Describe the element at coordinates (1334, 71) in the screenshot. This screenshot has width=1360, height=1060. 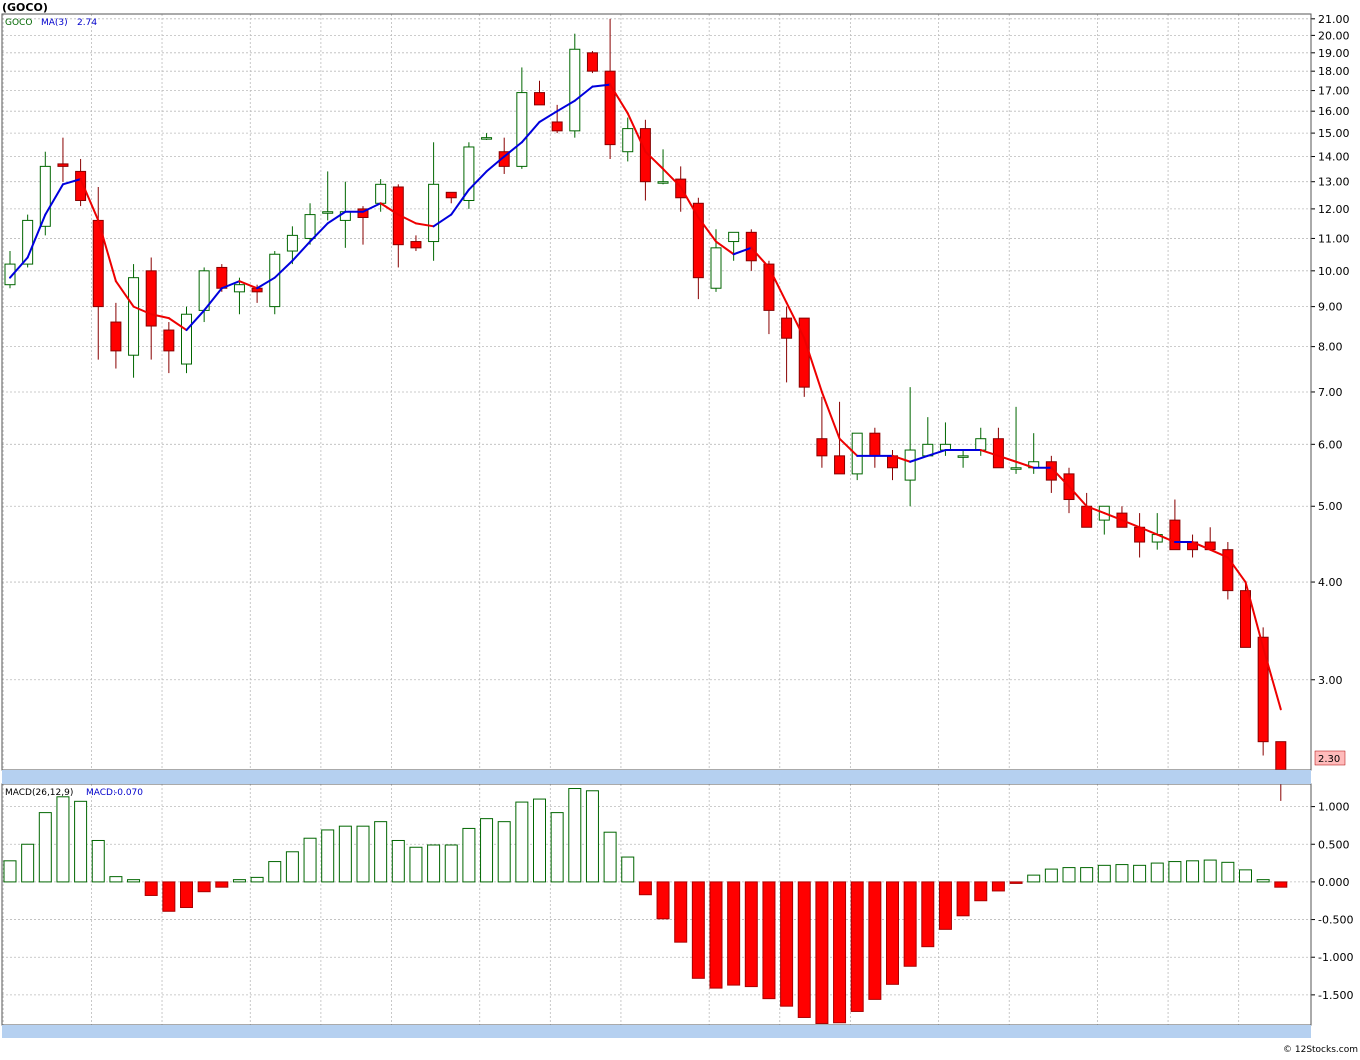
I see `price-ytick-label: 18.00` at that location.